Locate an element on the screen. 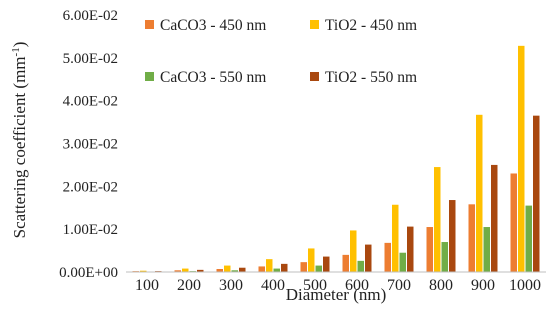 Image resolution: width=550 pixels, height=334 pixels. x-tick-label: 1000 is located at coordinates (525, 285).